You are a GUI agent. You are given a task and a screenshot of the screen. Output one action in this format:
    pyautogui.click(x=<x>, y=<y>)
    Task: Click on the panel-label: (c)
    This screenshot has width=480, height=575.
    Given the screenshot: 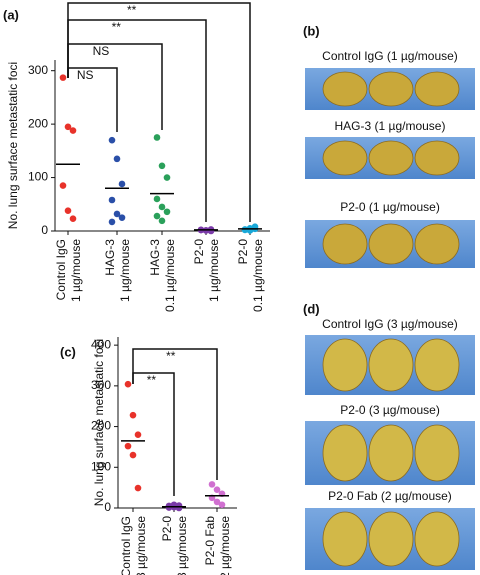 What is the action you would take?
    pyautogui.click(x=68, y=351)
    